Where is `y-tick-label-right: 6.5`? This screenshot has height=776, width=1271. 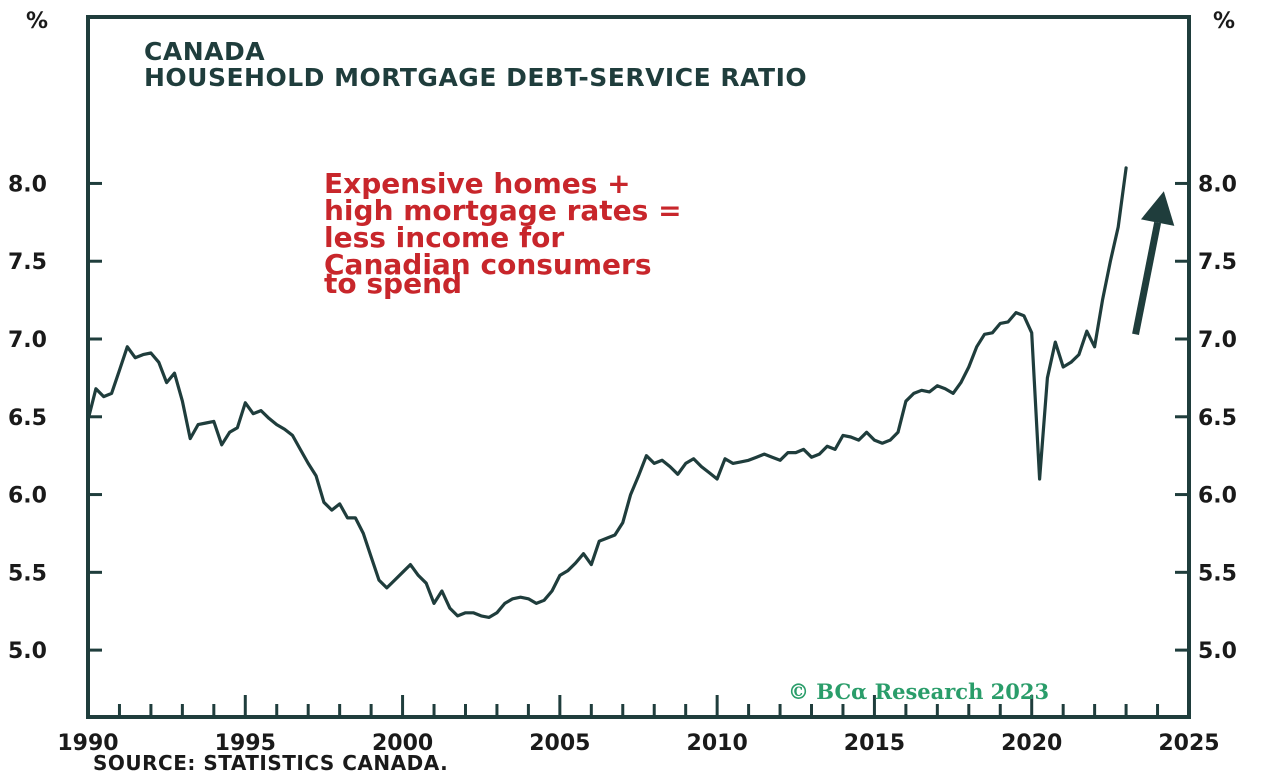 y-tick-label-right: 6.5 is located at coordinates (1217, 418).